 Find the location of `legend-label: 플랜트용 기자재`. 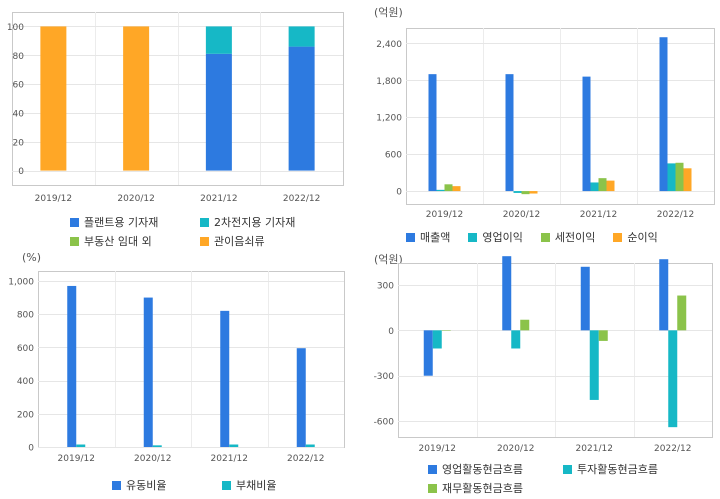

legend-label: 플랜트용 기자재 is located at coordinates (121, 222).